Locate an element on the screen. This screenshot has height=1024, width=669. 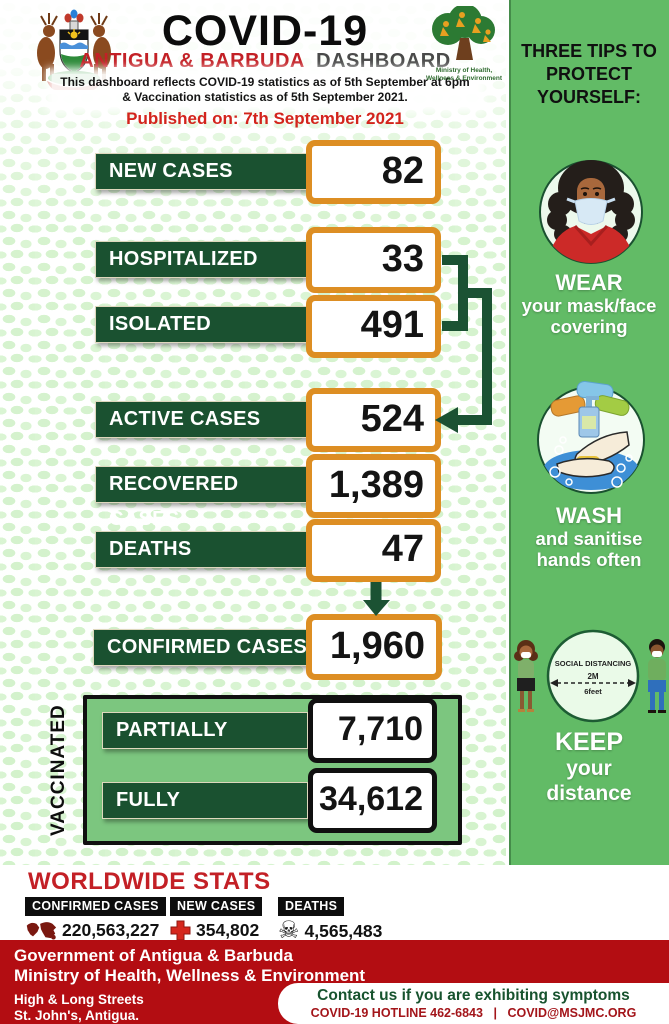
mask-wearing-icon is located at coordinates (591, 212).